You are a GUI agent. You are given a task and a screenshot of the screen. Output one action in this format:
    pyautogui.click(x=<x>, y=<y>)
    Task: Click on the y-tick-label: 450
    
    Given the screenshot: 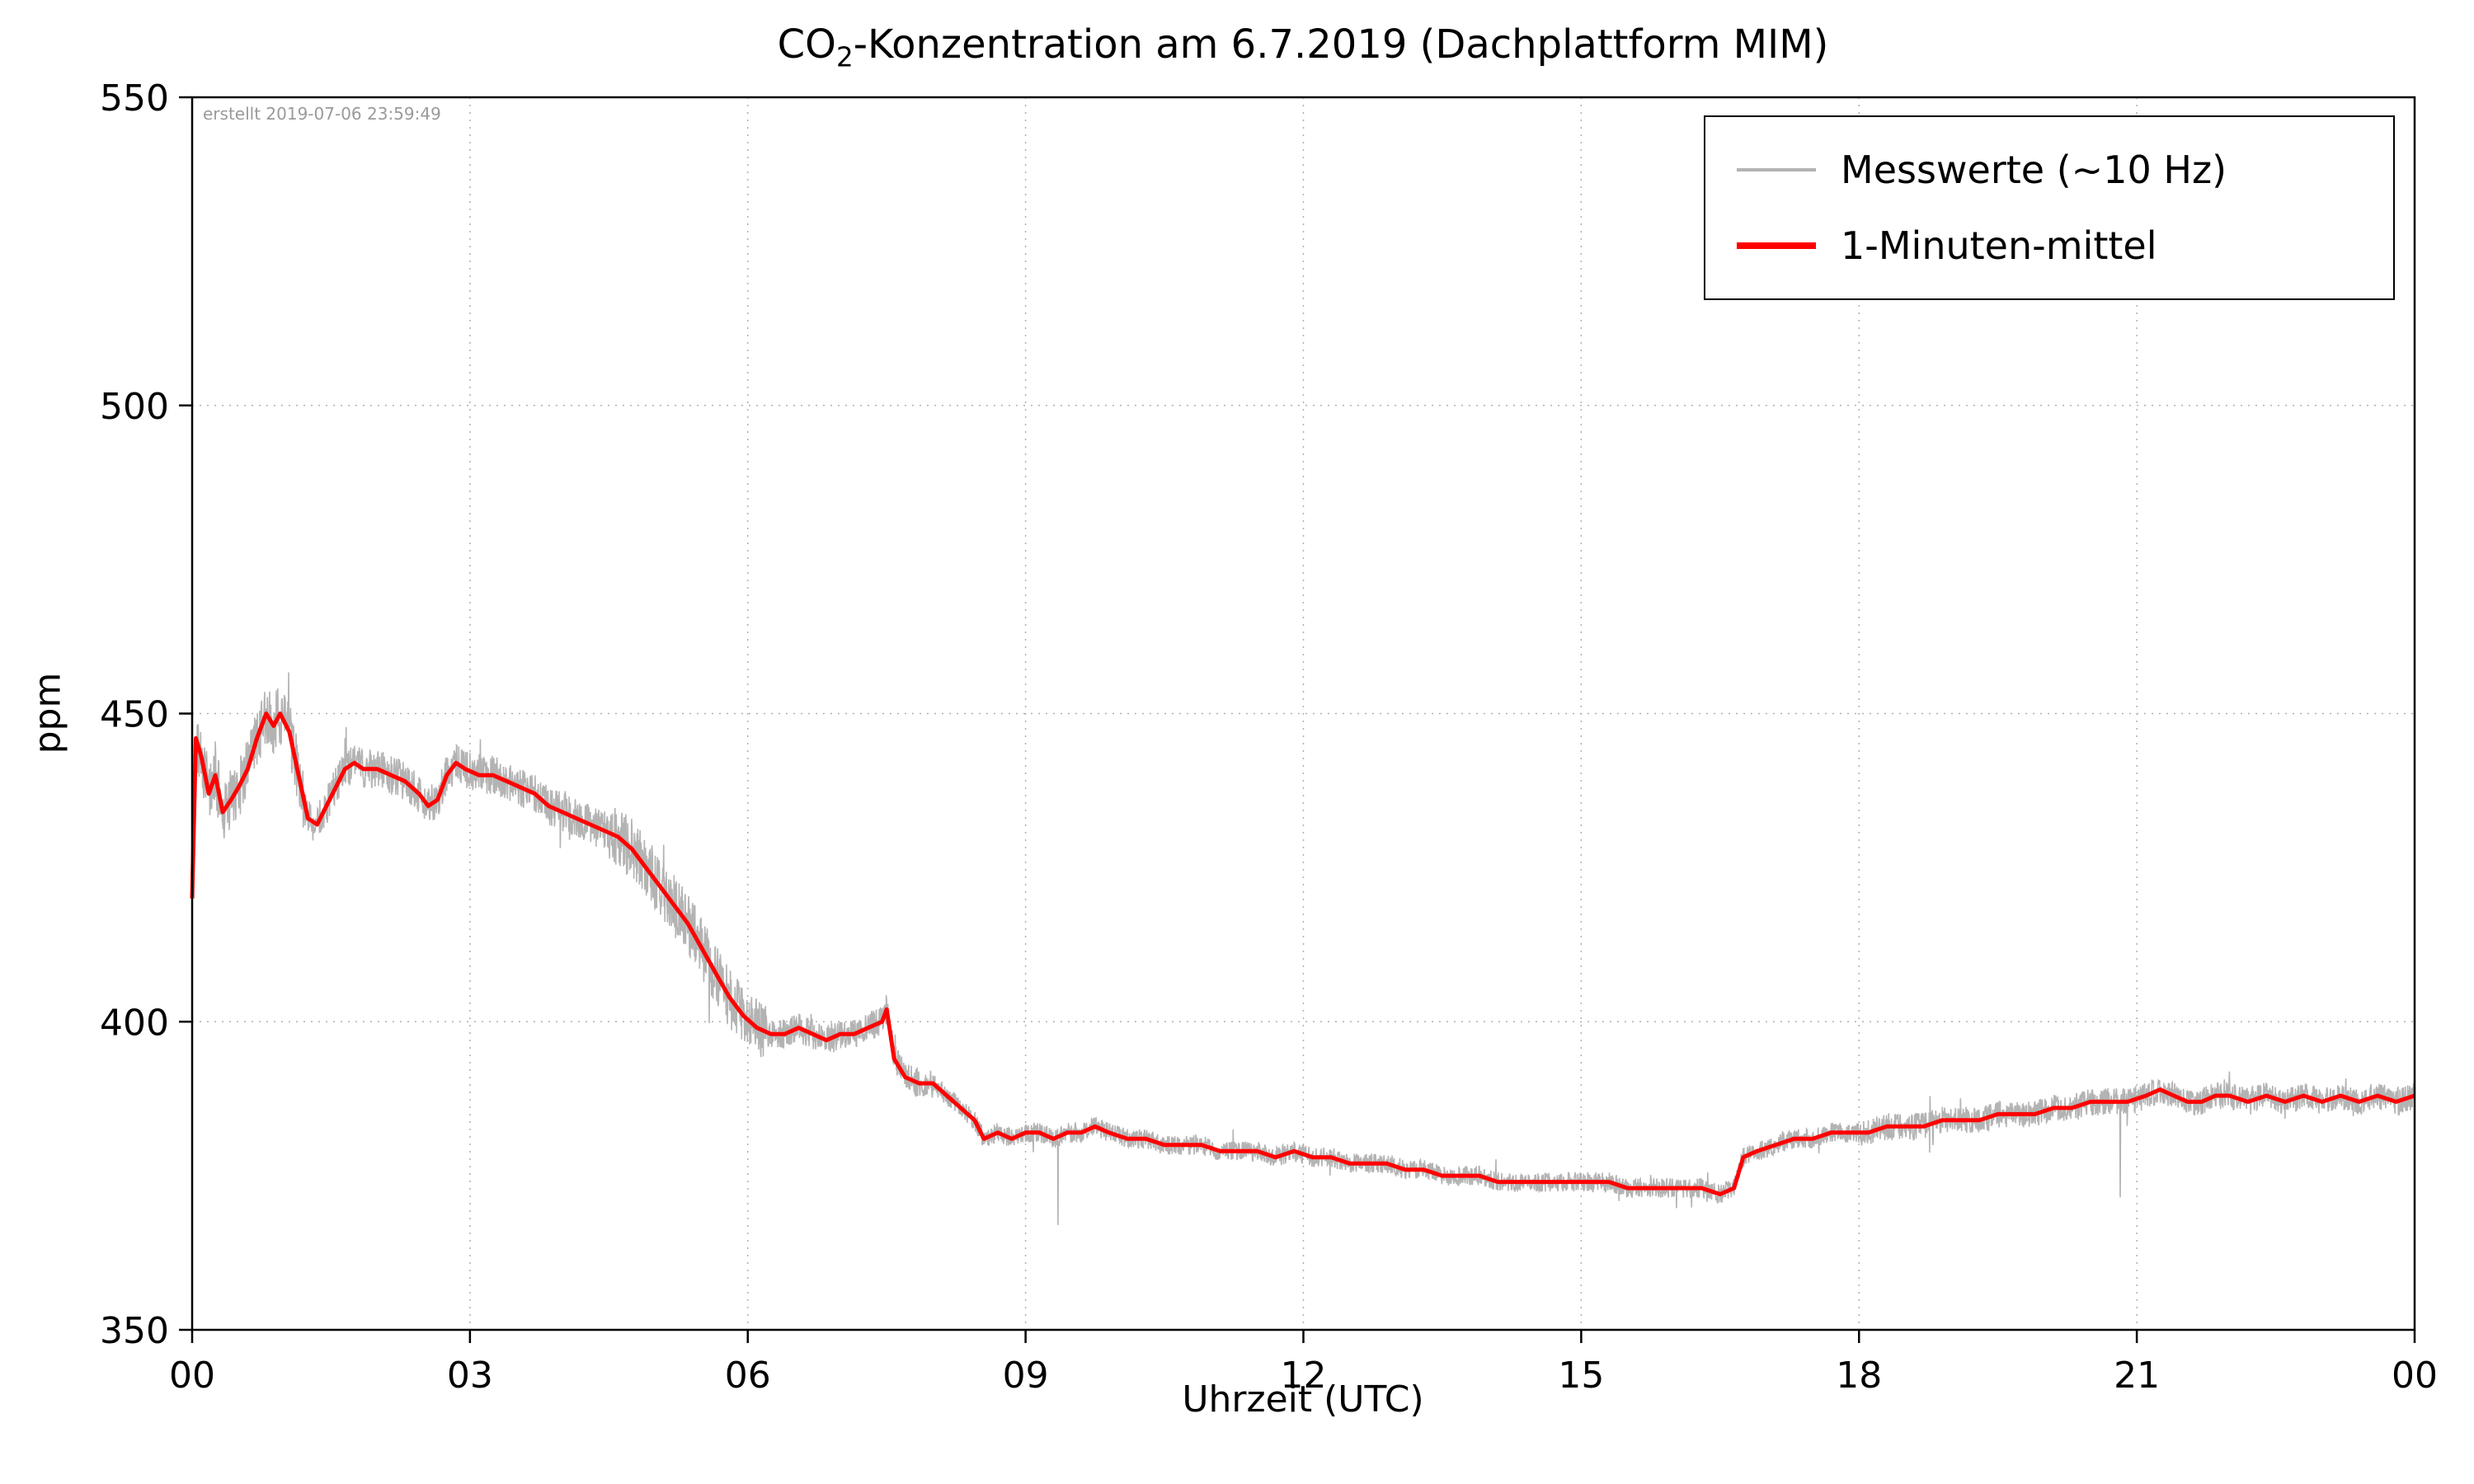 What is the action you would take?
    pyautogui.click(x=134, y=715)
    